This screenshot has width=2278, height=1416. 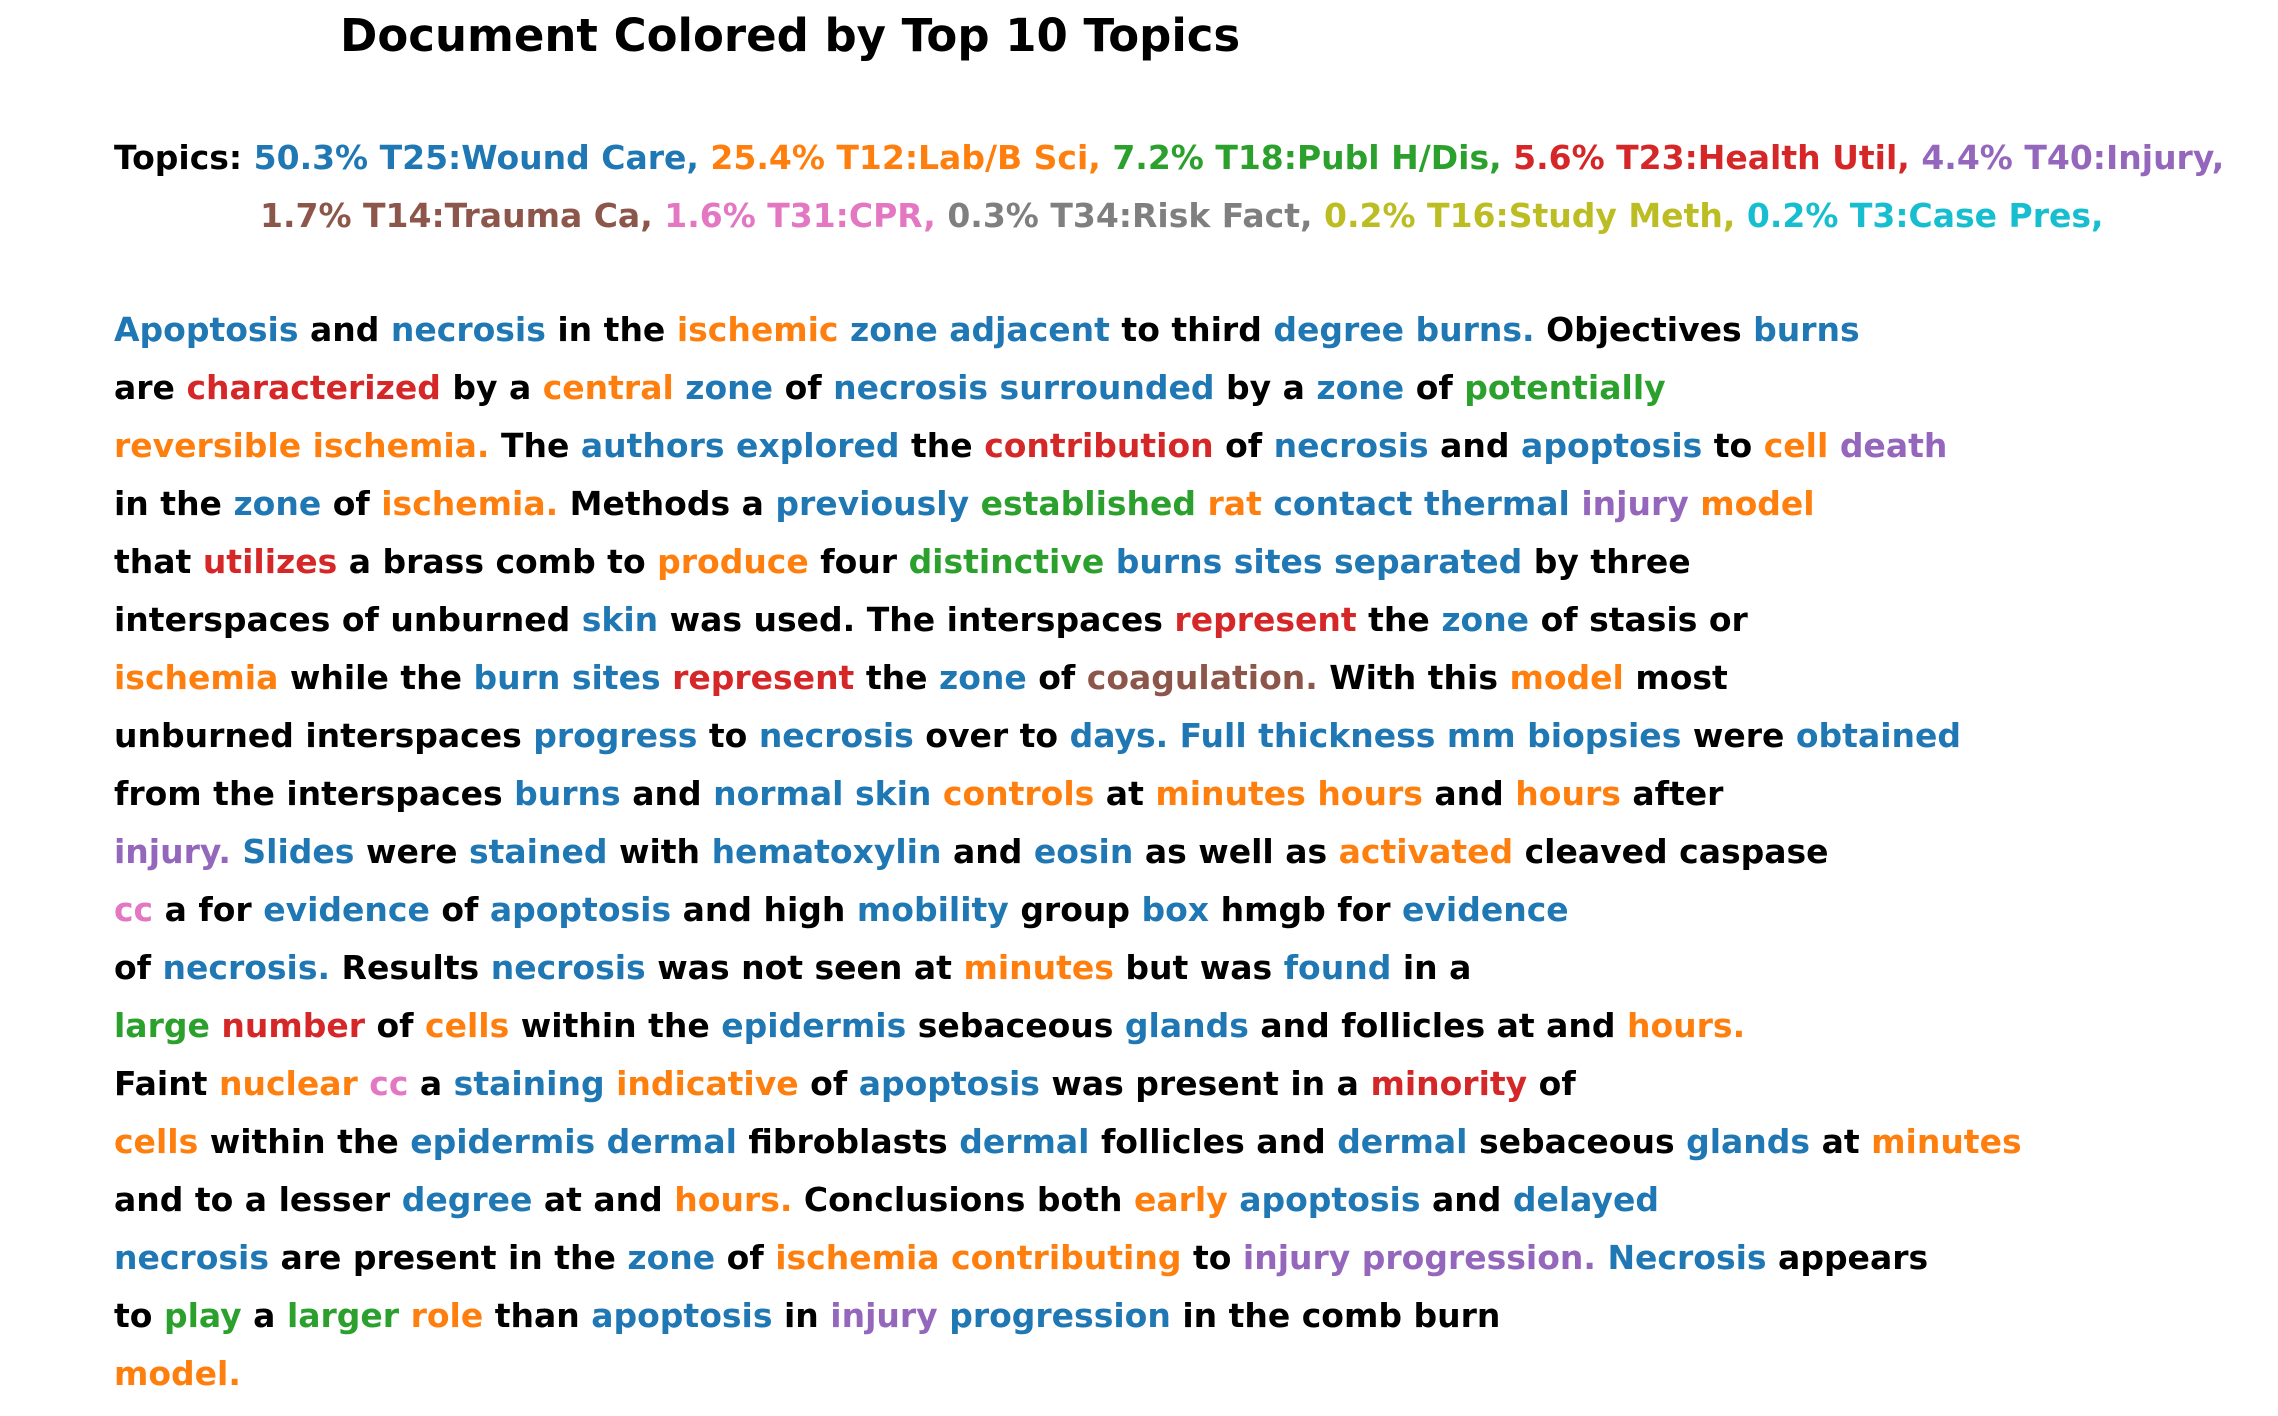 What do you see at coordinates (1130, 215) in the screenshot?
I see `topic-legend-item: 0.3% T34:Risk Fact,` at bounding box center [1130, 215].